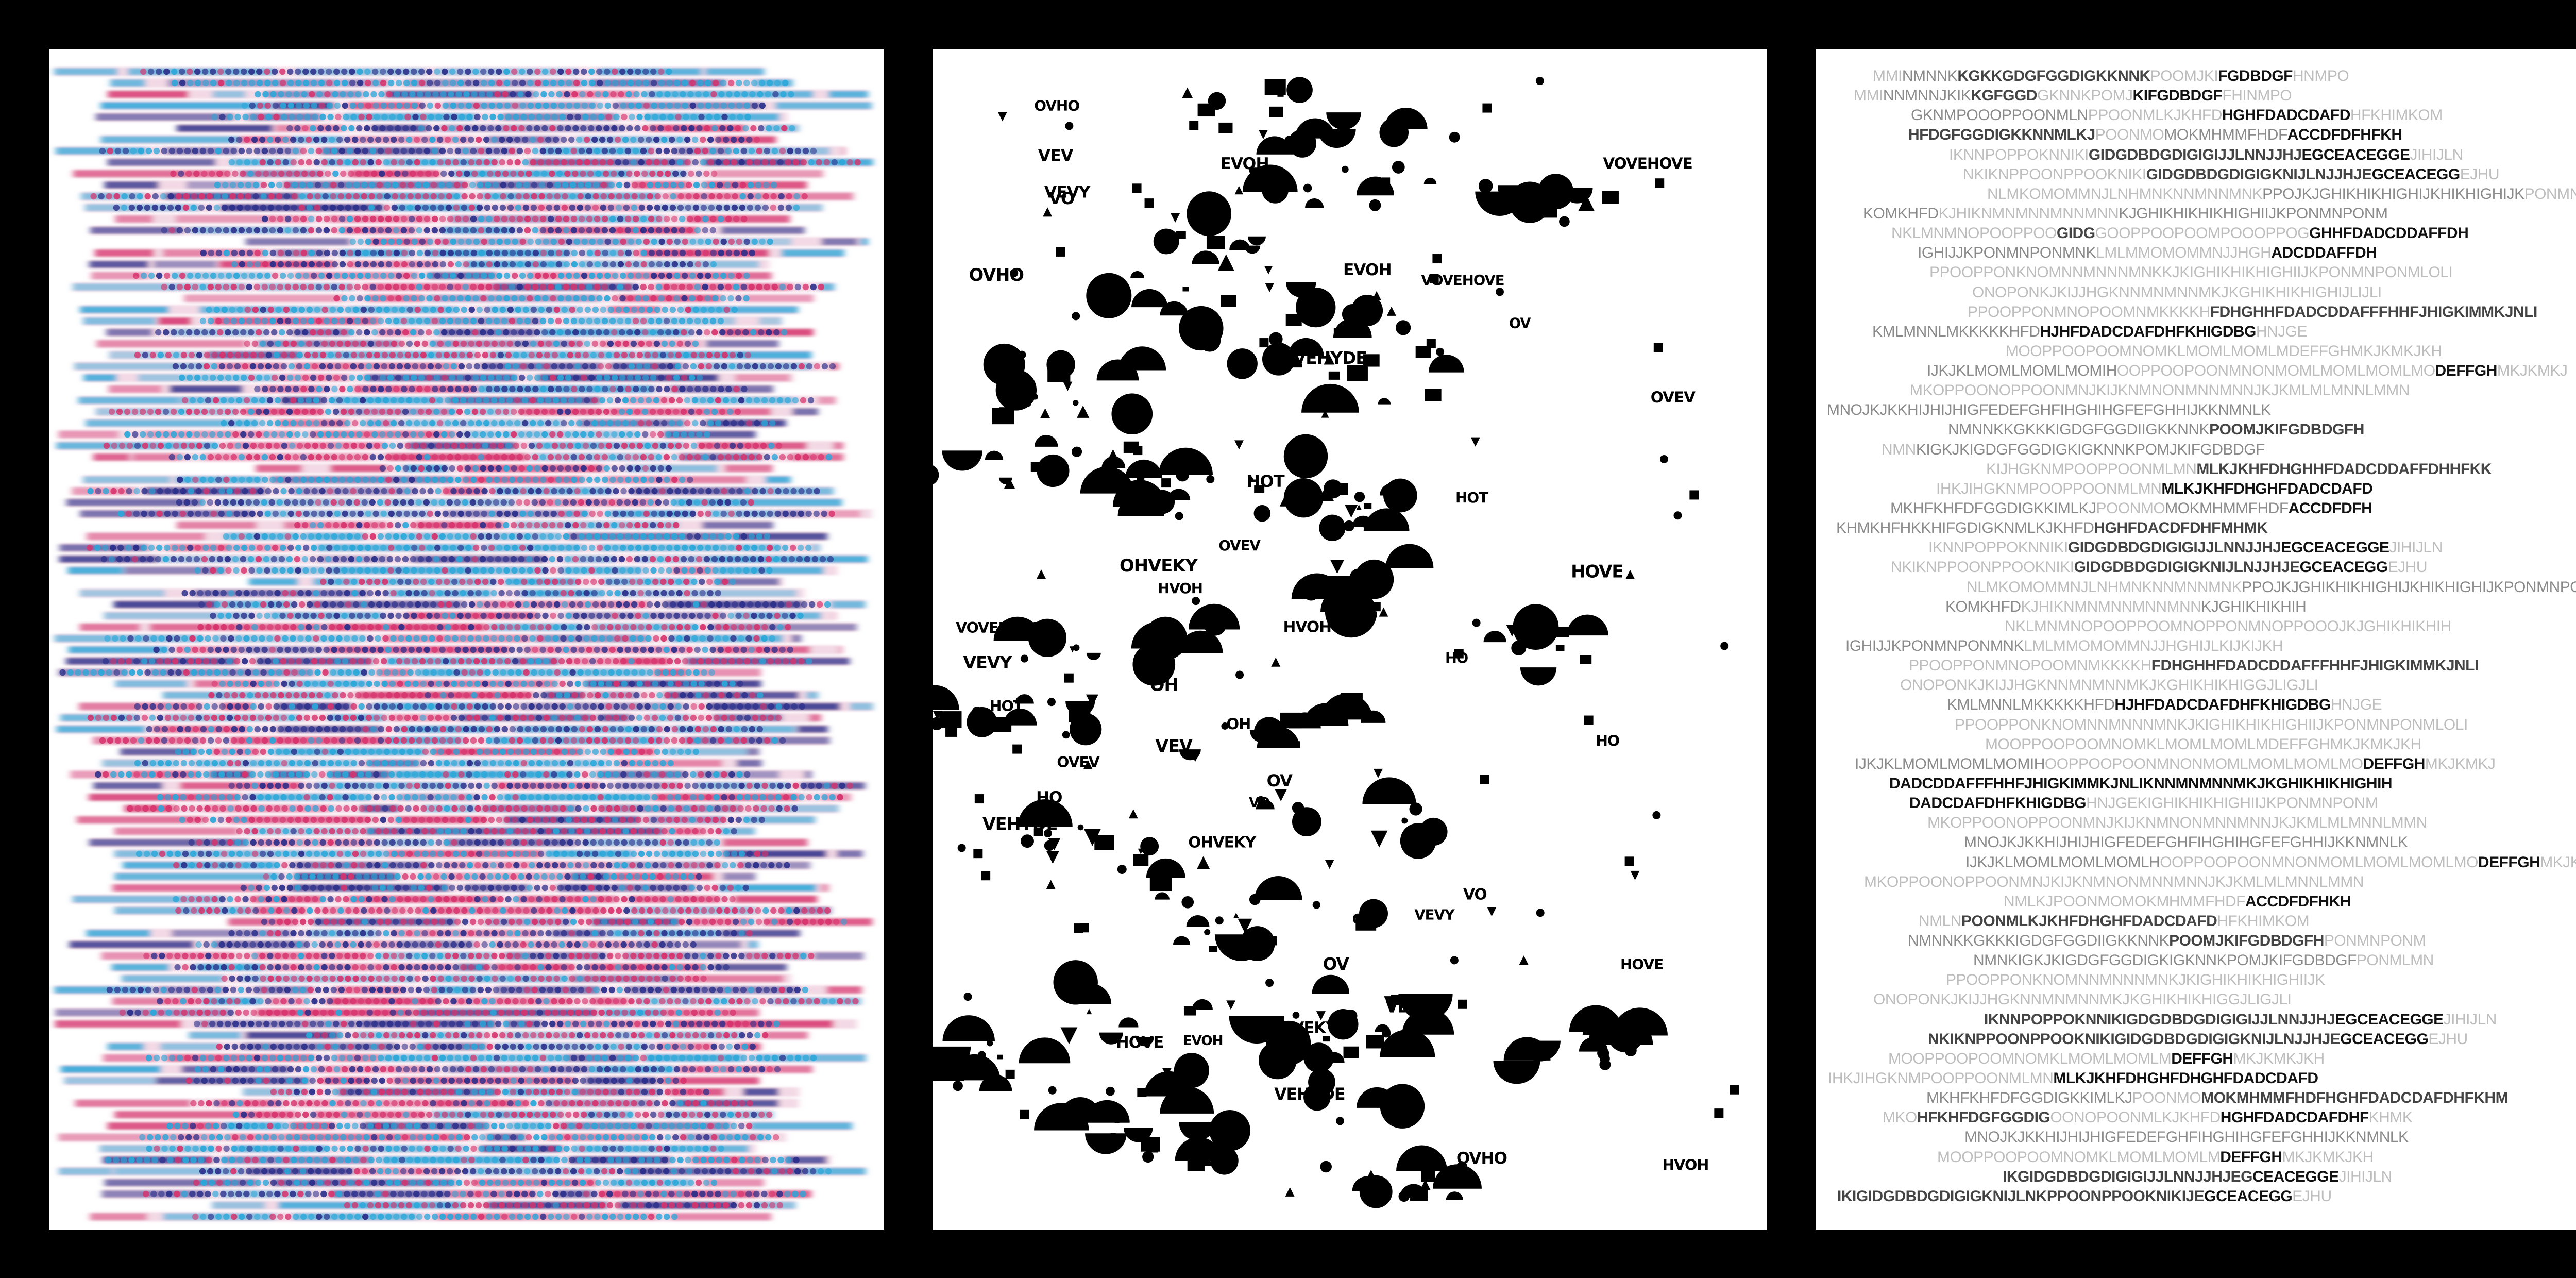 This screenshot has height=1278, width=2576. I want to click on glyph-fragment: OVEV, so click(1673, 398).